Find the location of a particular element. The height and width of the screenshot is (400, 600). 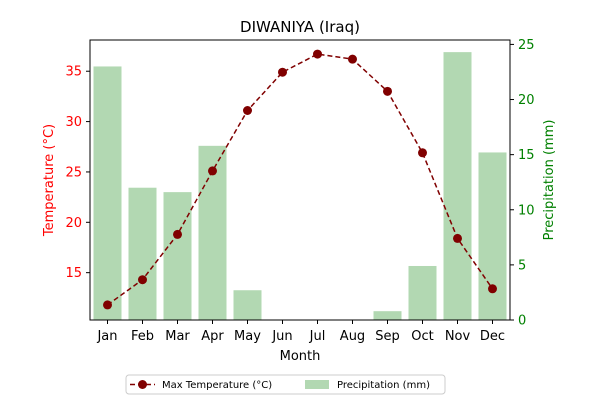

x-tick-label: Aug is located at coordinates (352, 336).